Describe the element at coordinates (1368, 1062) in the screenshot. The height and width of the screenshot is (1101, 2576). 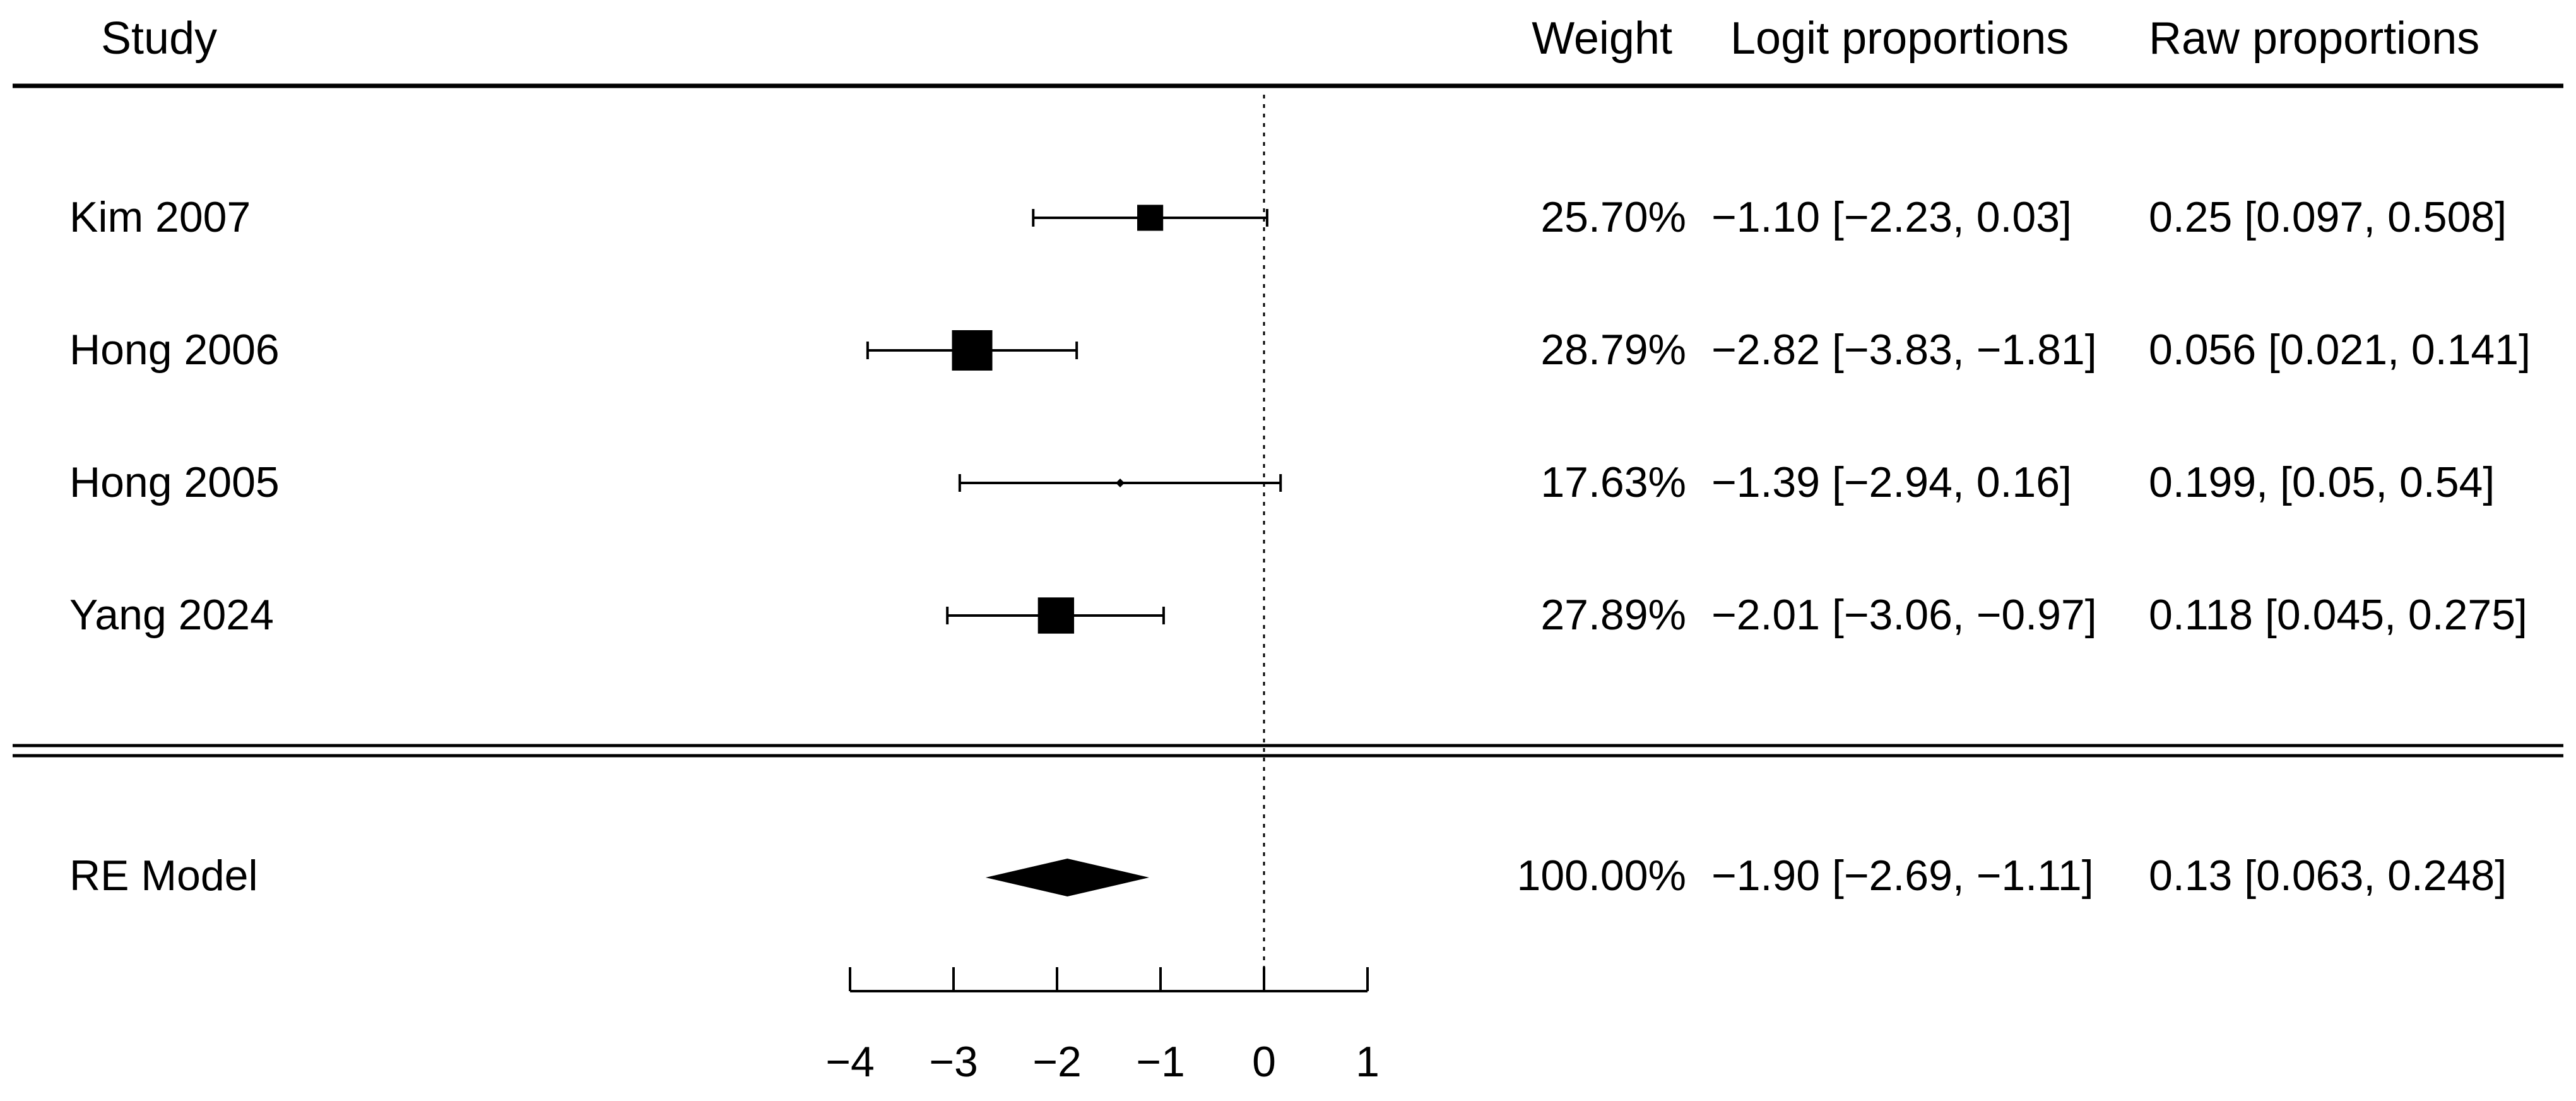
I see `x-tick-label: 1` at that location.